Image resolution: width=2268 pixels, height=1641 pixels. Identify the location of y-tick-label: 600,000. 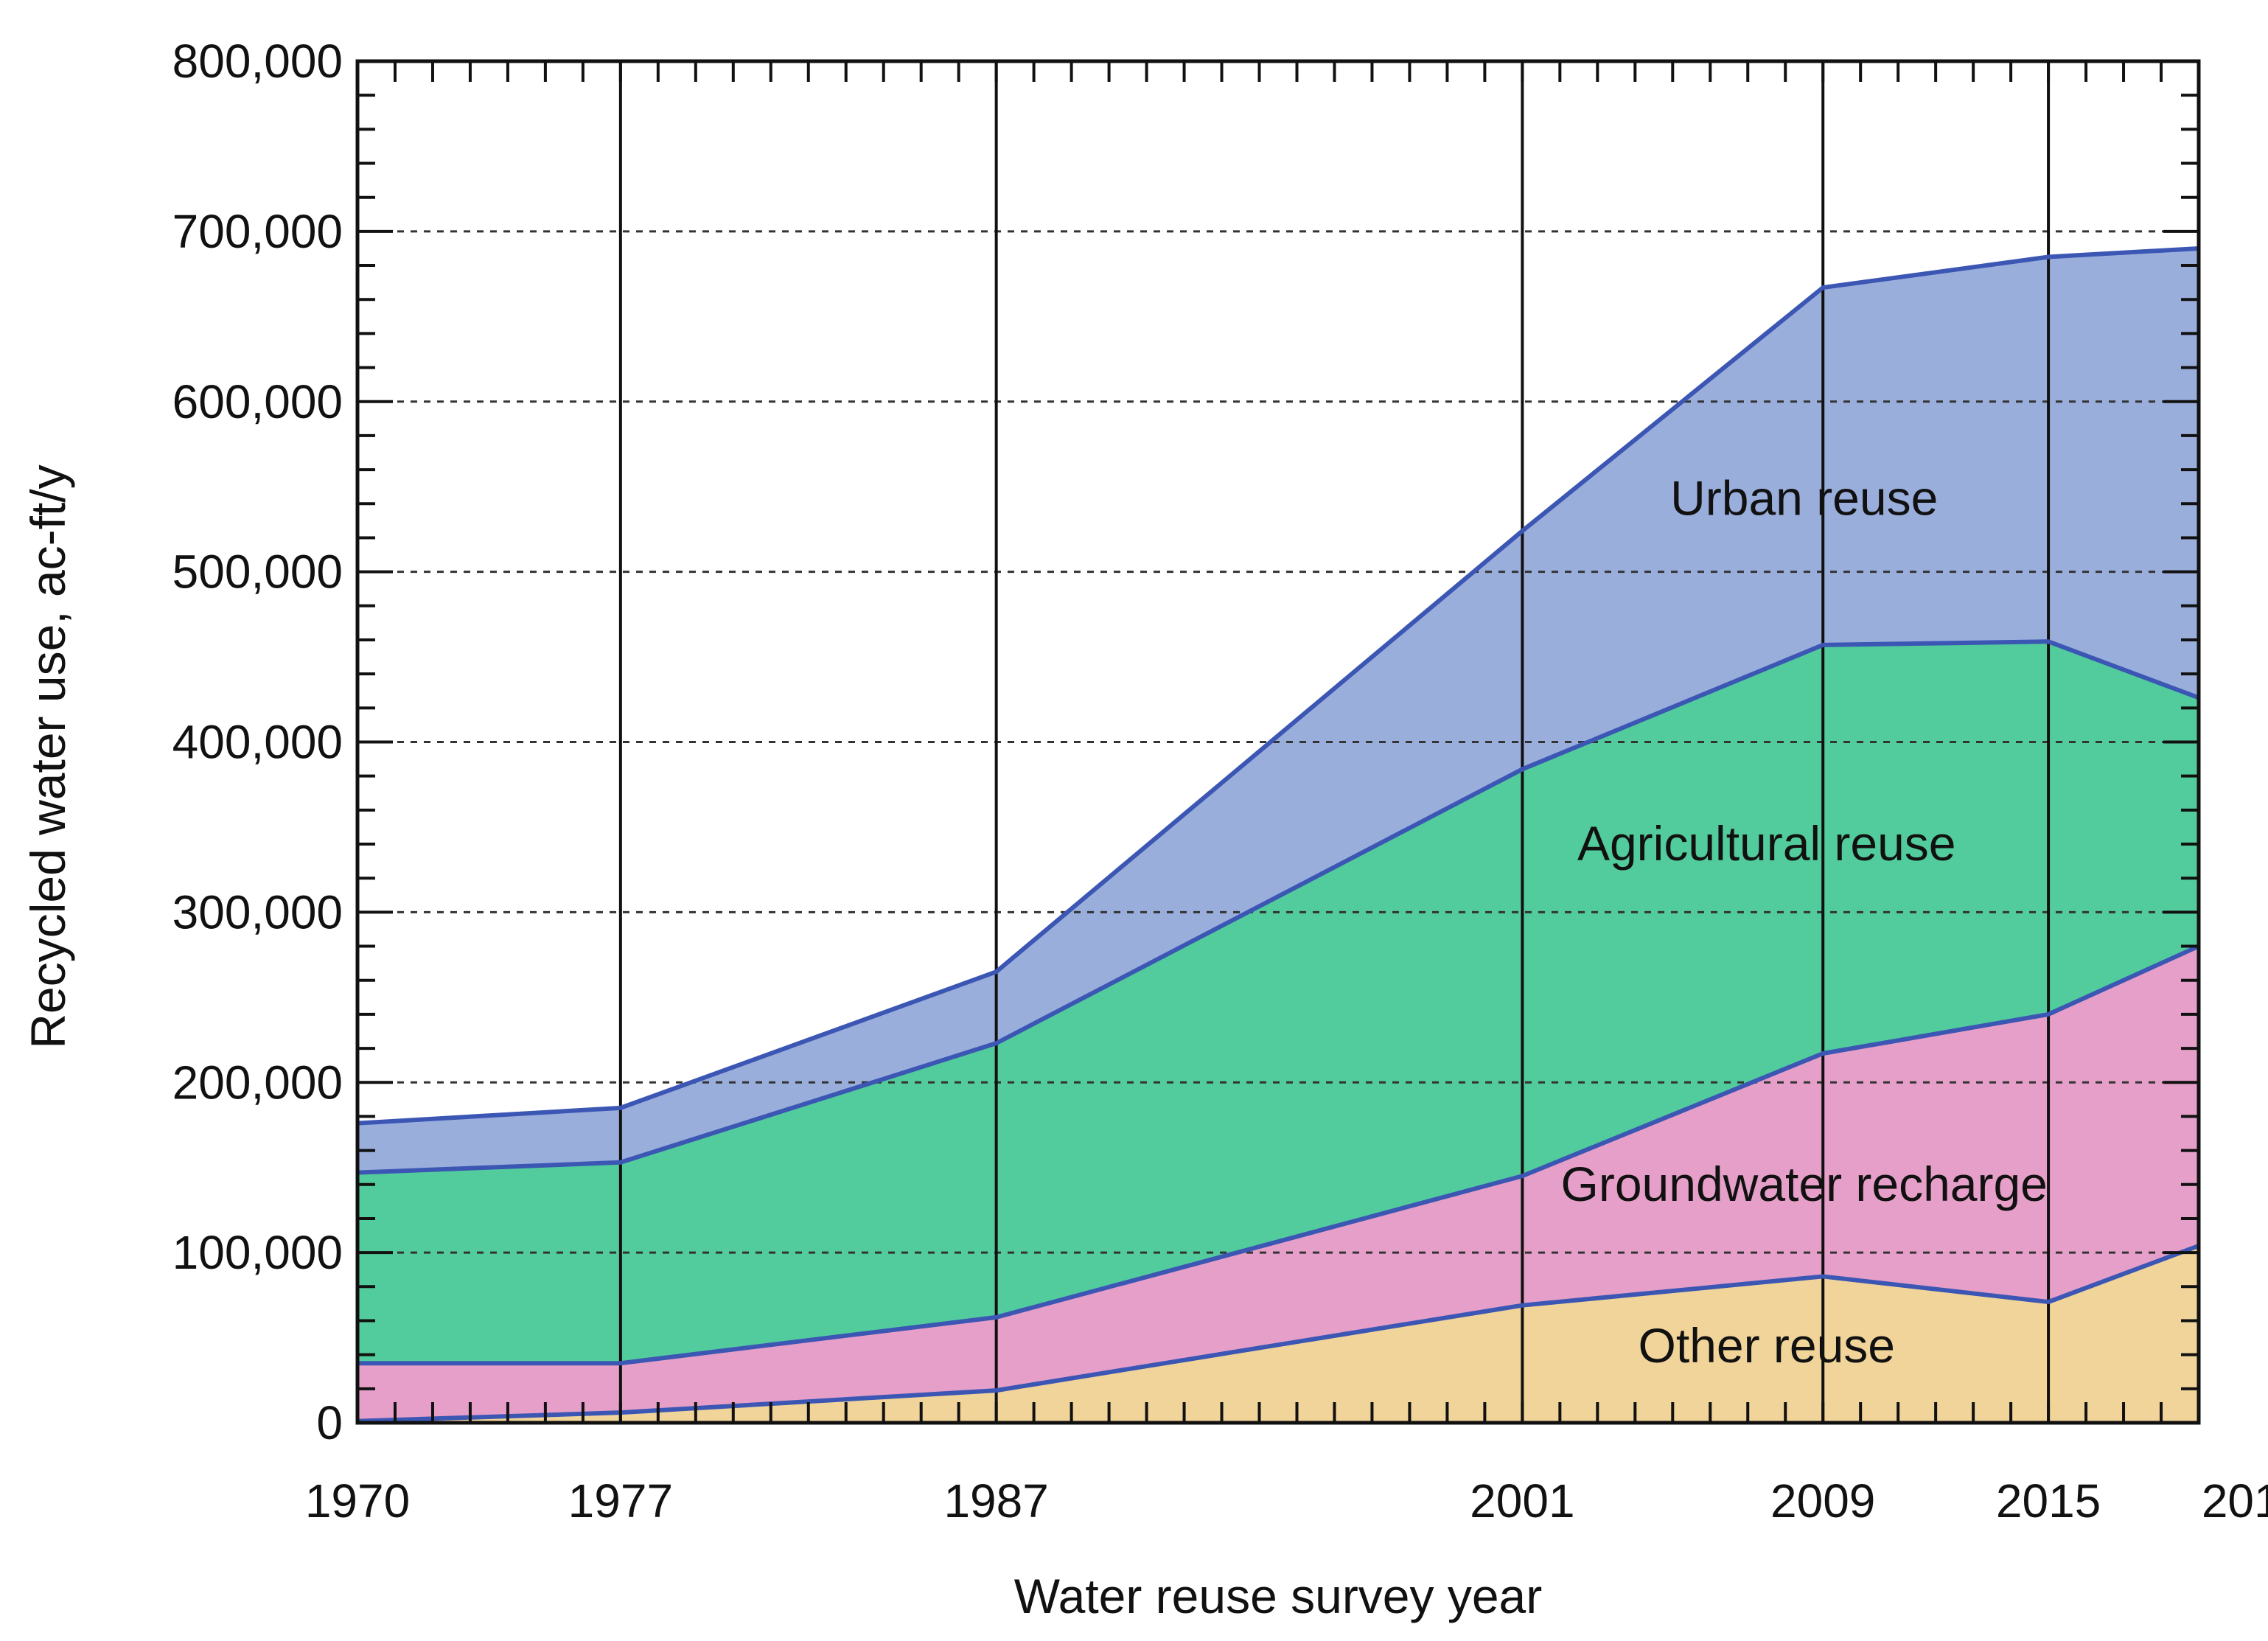
(257, 401).